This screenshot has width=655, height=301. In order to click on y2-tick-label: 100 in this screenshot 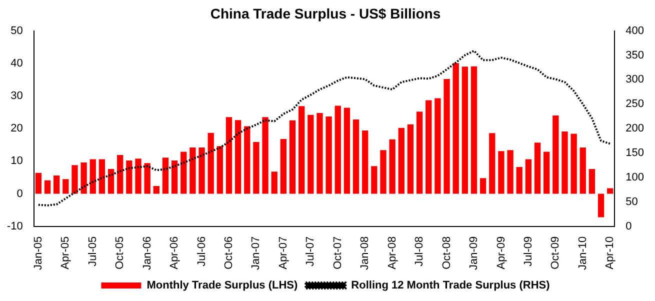, I will do `click(635, 178)`.